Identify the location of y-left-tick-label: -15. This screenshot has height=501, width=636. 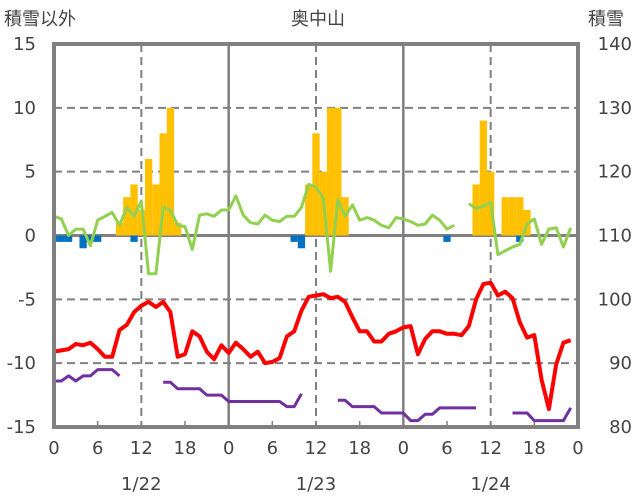
(21, 427).